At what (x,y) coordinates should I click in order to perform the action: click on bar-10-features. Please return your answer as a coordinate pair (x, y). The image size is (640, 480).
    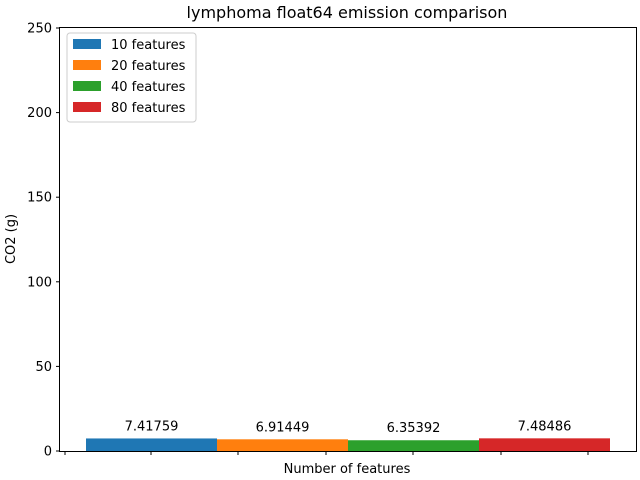
    Looking at the image, I should click on (151, 444).